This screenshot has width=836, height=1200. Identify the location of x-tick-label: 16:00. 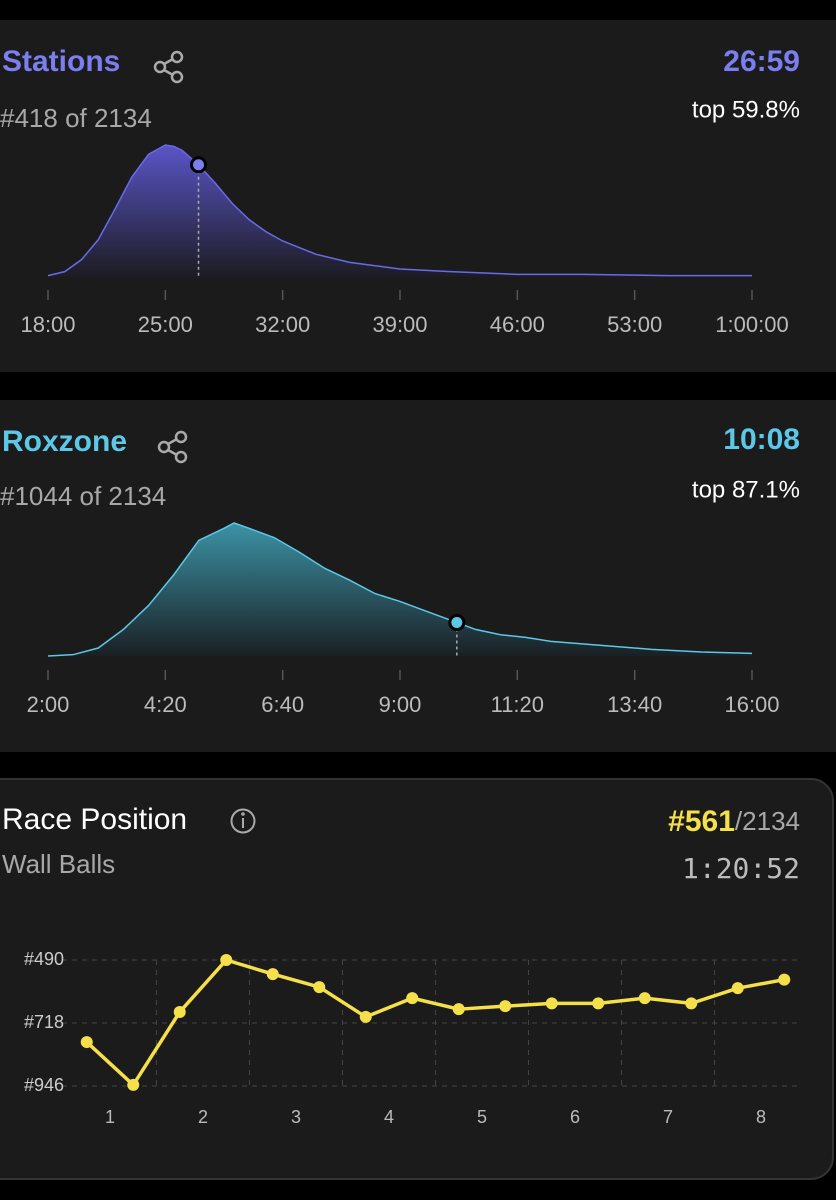
(751, 704).